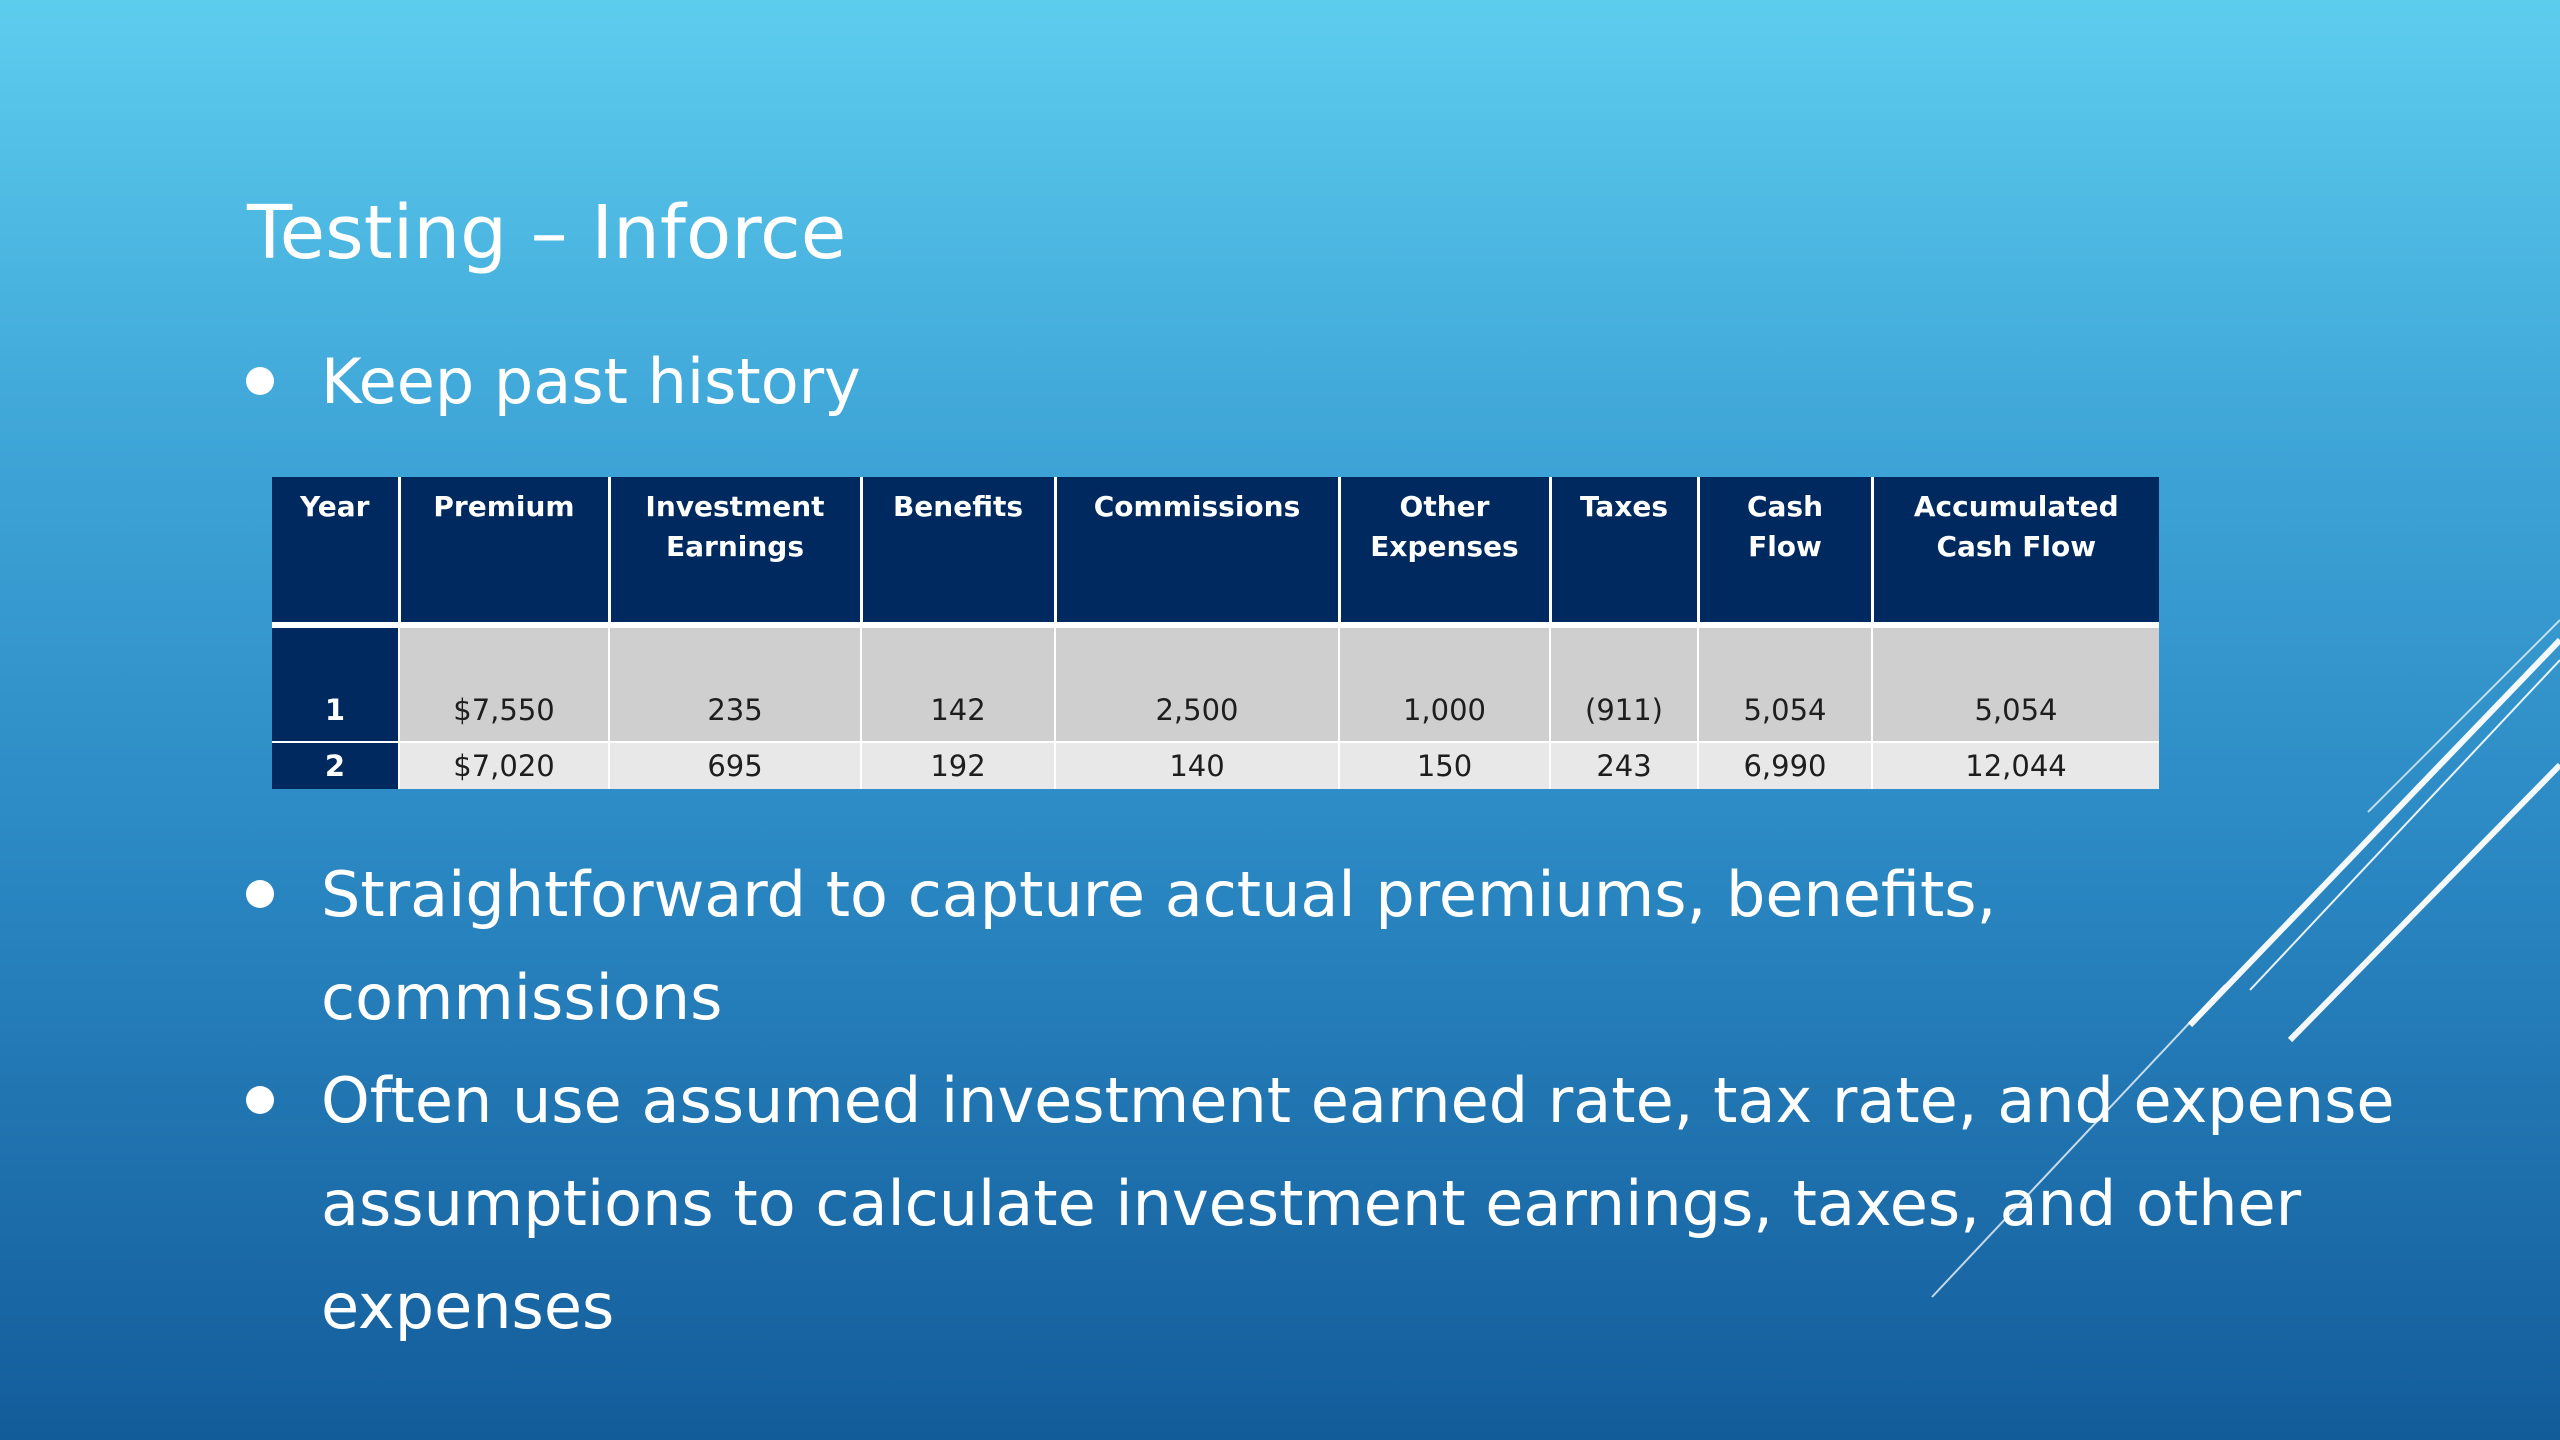  What do you see at coordinates (957, 683) in the screenshot?
I see `cell-benefits: 142` at bounding box center [957, 683].